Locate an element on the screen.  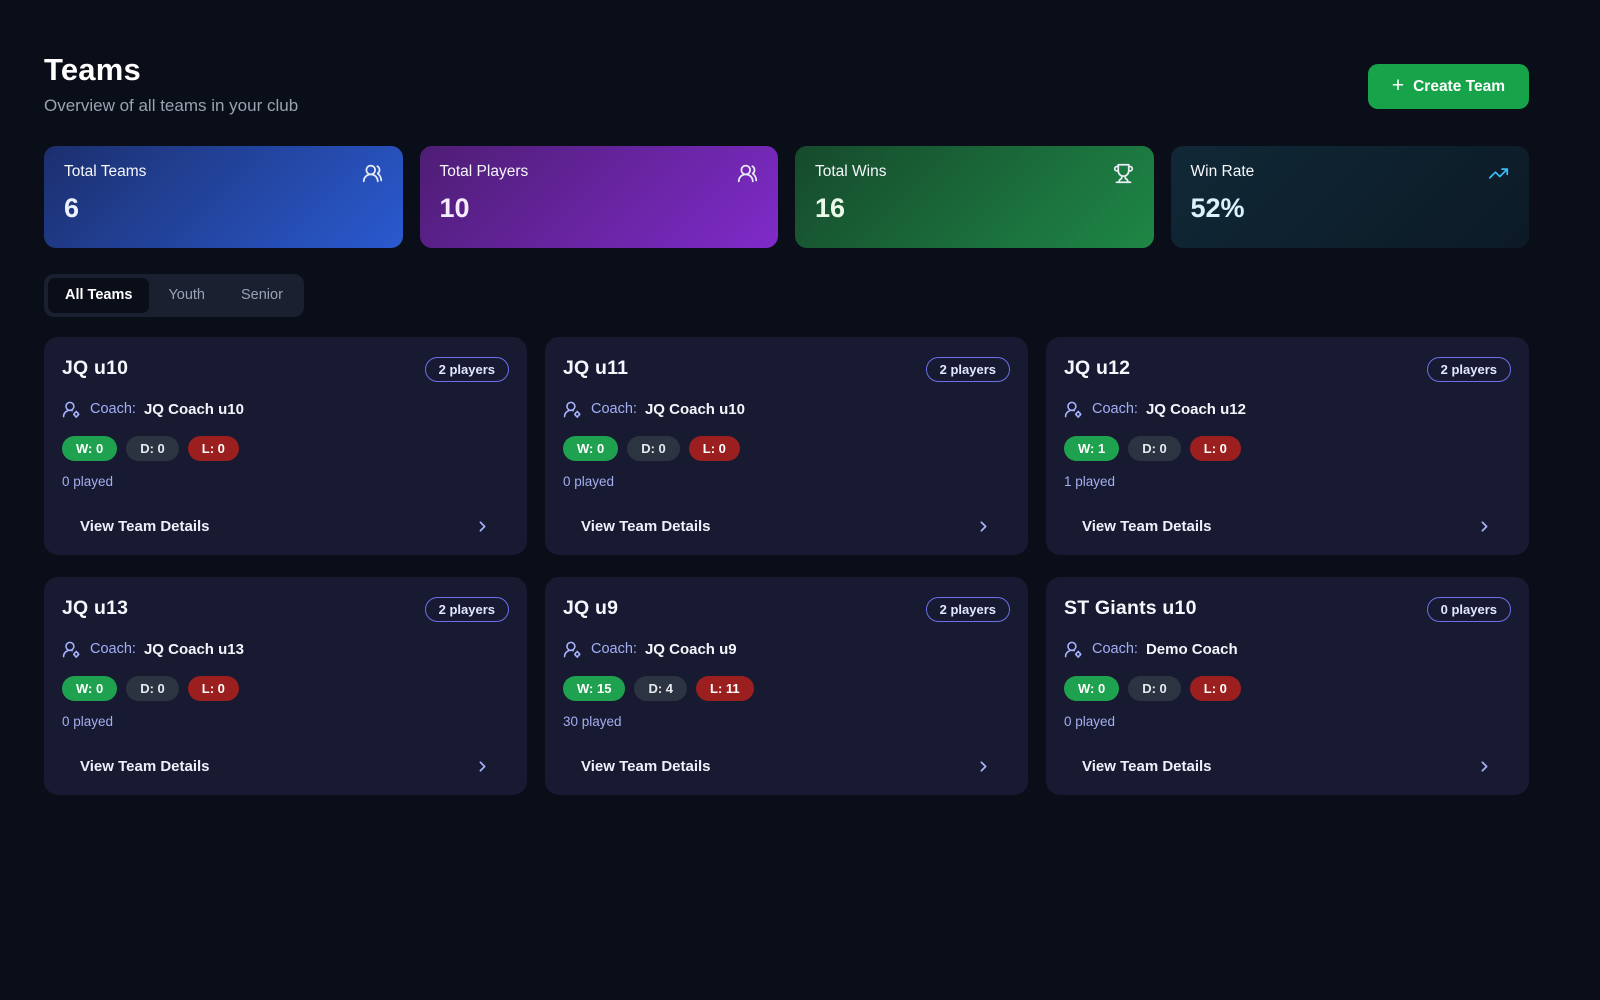
page-title: Teams is located at coordinates (92, 69).